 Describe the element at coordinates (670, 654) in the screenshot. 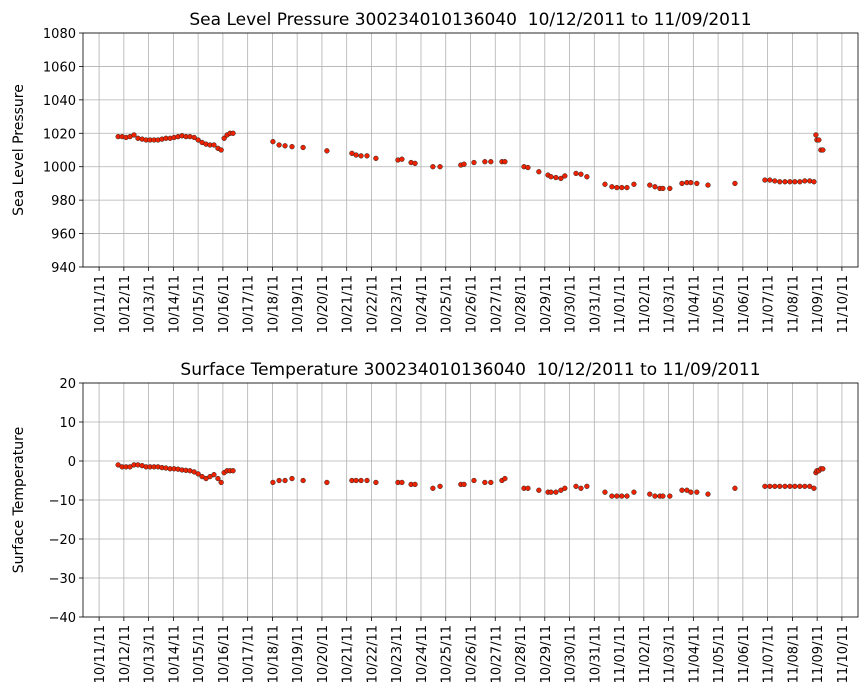

I see `x-tick-label: 11/03/11` at that location.